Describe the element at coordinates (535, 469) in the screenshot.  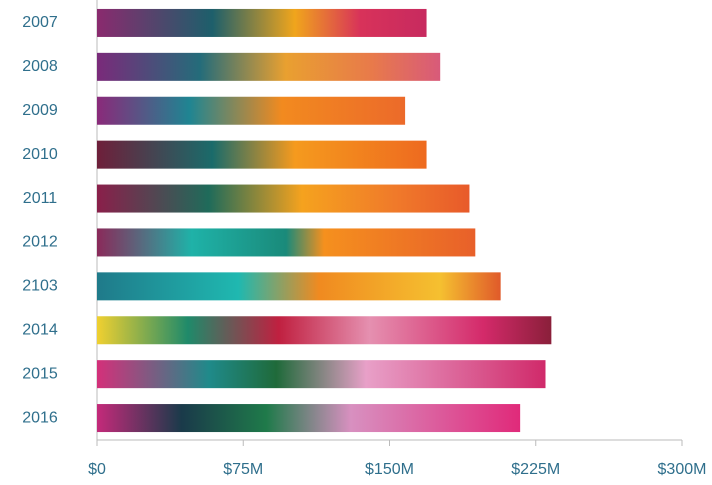
I see `x-tick-label: $225M` at that location.